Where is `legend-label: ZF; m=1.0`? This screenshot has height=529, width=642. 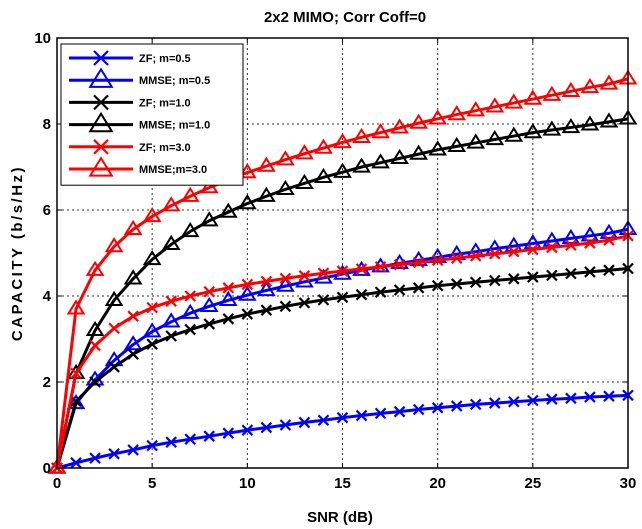
legend-label: ZF; m=1.0 is located at coordinates (165, 103).